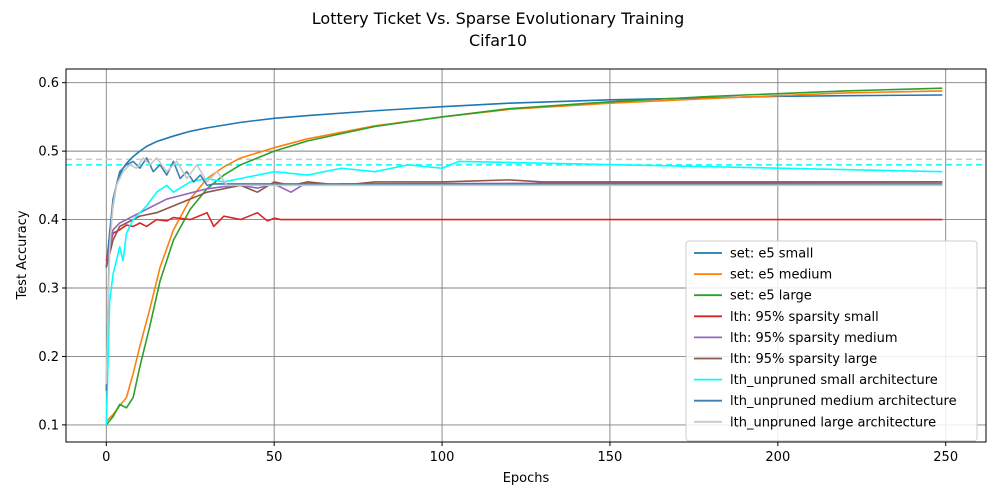 The width and height of the screenshot is (1000, 504). What do you see at coordinates (48, 425) in the screenshot?
I see `y-tick-label: 0.1` at bounding box center [48, 425].